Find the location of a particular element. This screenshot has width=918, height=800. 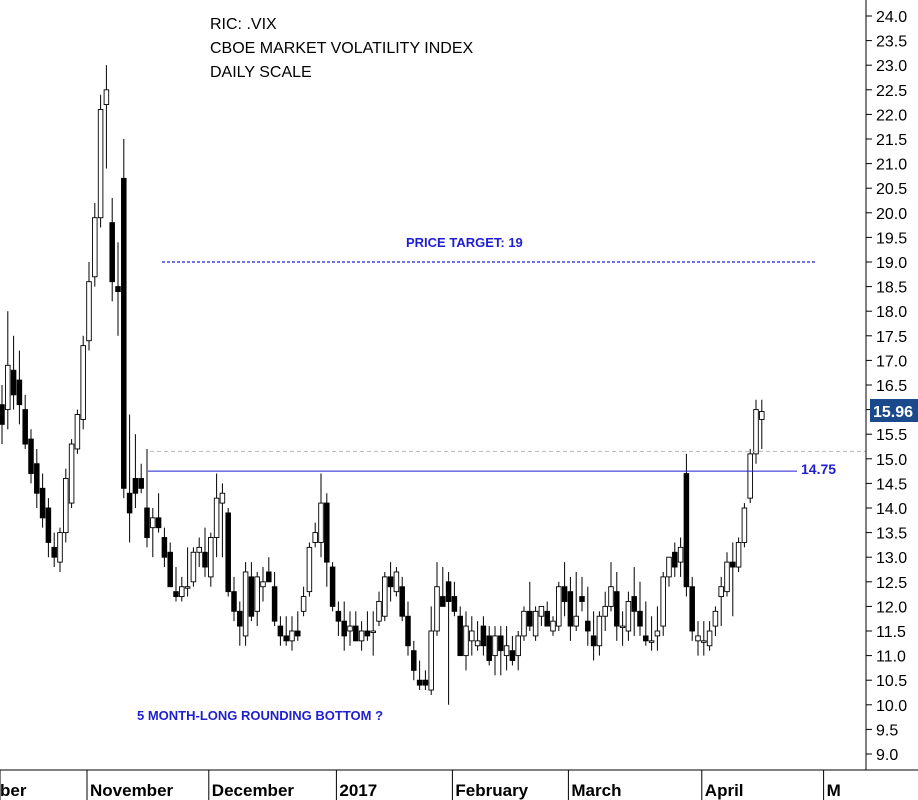

last-price-box is located at coordinates (894, 410).